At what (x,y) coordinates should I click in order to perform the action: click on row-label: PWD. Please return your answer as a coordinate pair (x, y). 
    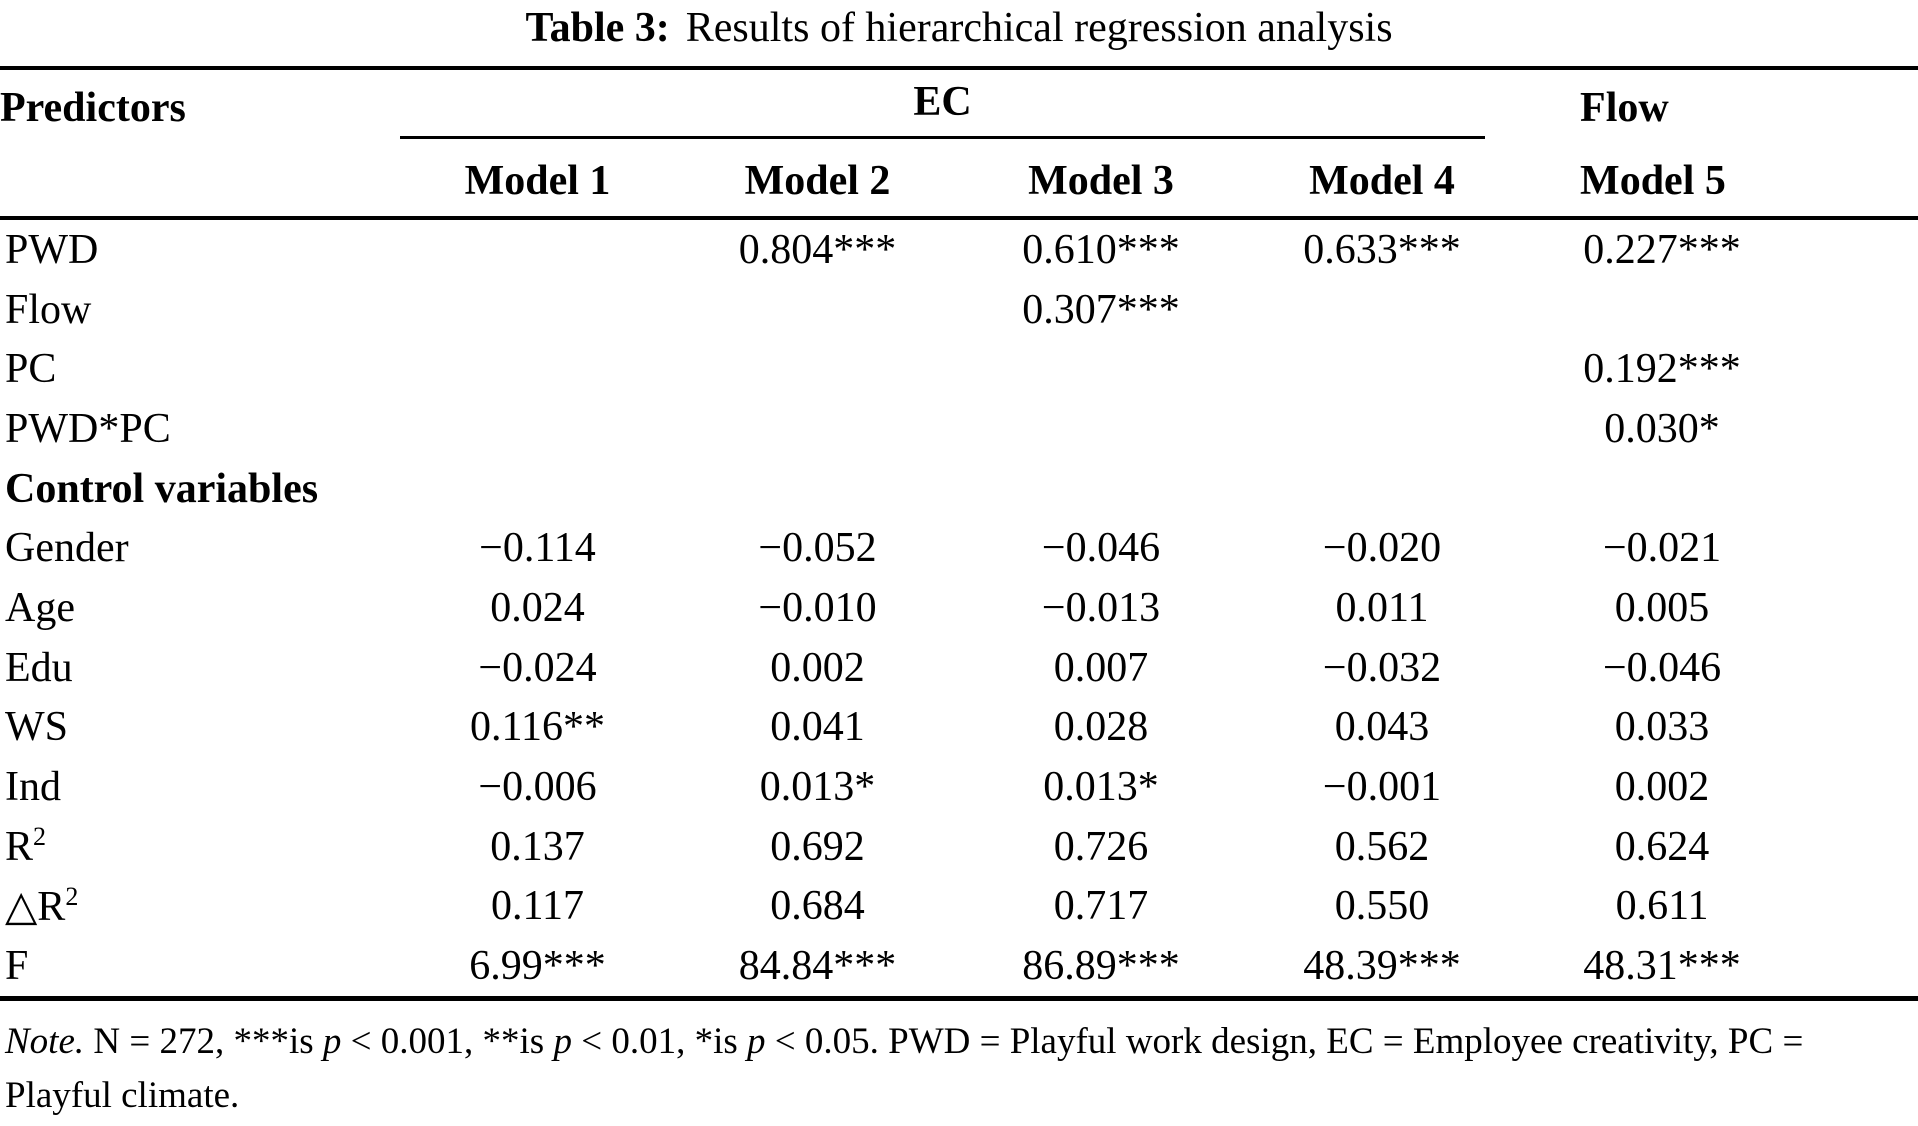
    Looking at the image, I should click on (52, 249).